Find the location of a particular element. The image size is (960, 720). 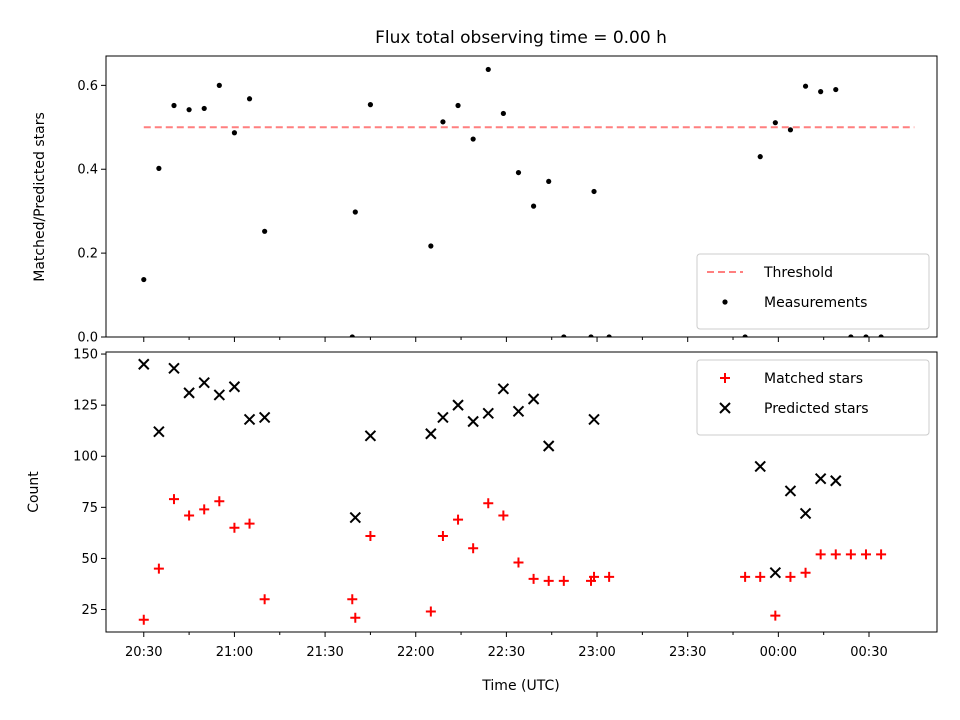

x-tick-label: 00:00 is located at coordinates (778, 652).